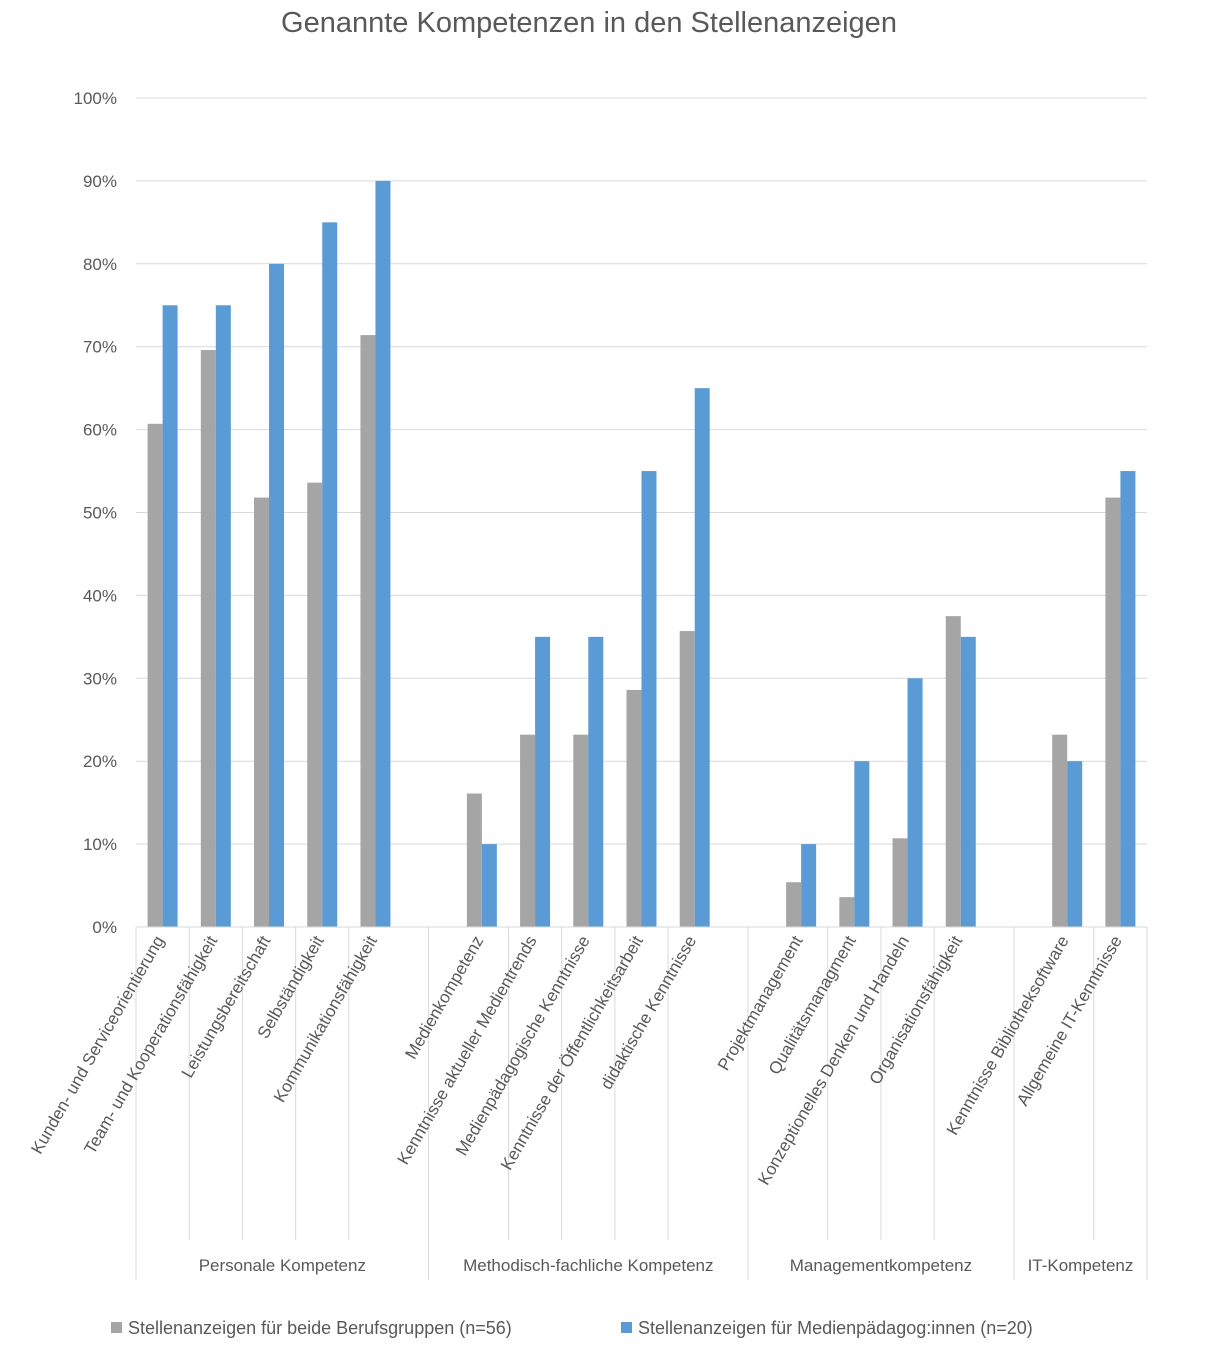 The image size is (1211, 1355). Describe the element at coordinates (100, 513) in the screenshot. I see `y-tick-label: 50%` at that location.